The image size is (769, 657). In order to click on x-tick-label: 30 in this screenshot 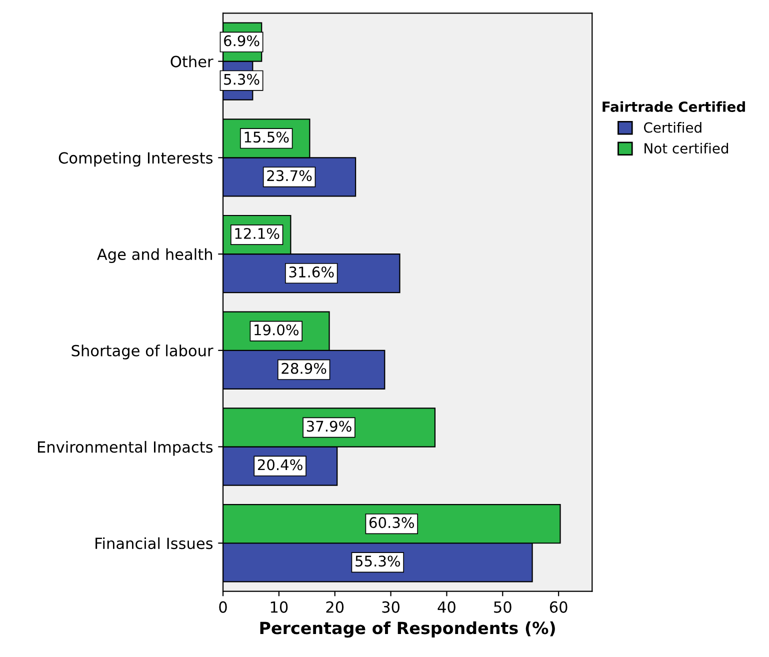, I will do `click(391, 607)`.